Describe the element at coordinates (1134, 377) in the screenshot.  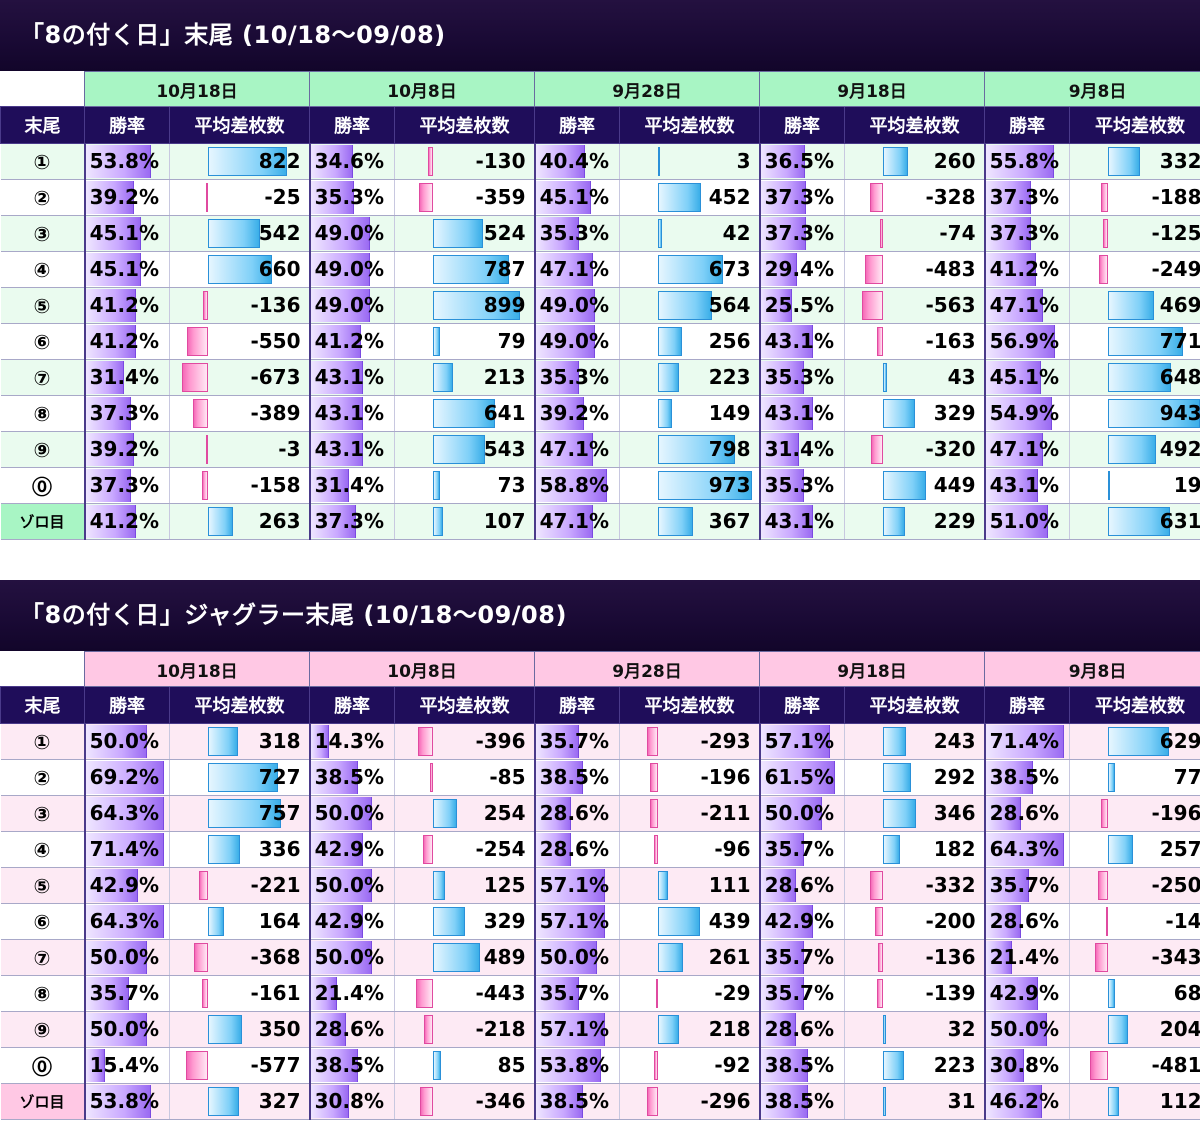
I see `avg-diff-cell: 648` at that location.